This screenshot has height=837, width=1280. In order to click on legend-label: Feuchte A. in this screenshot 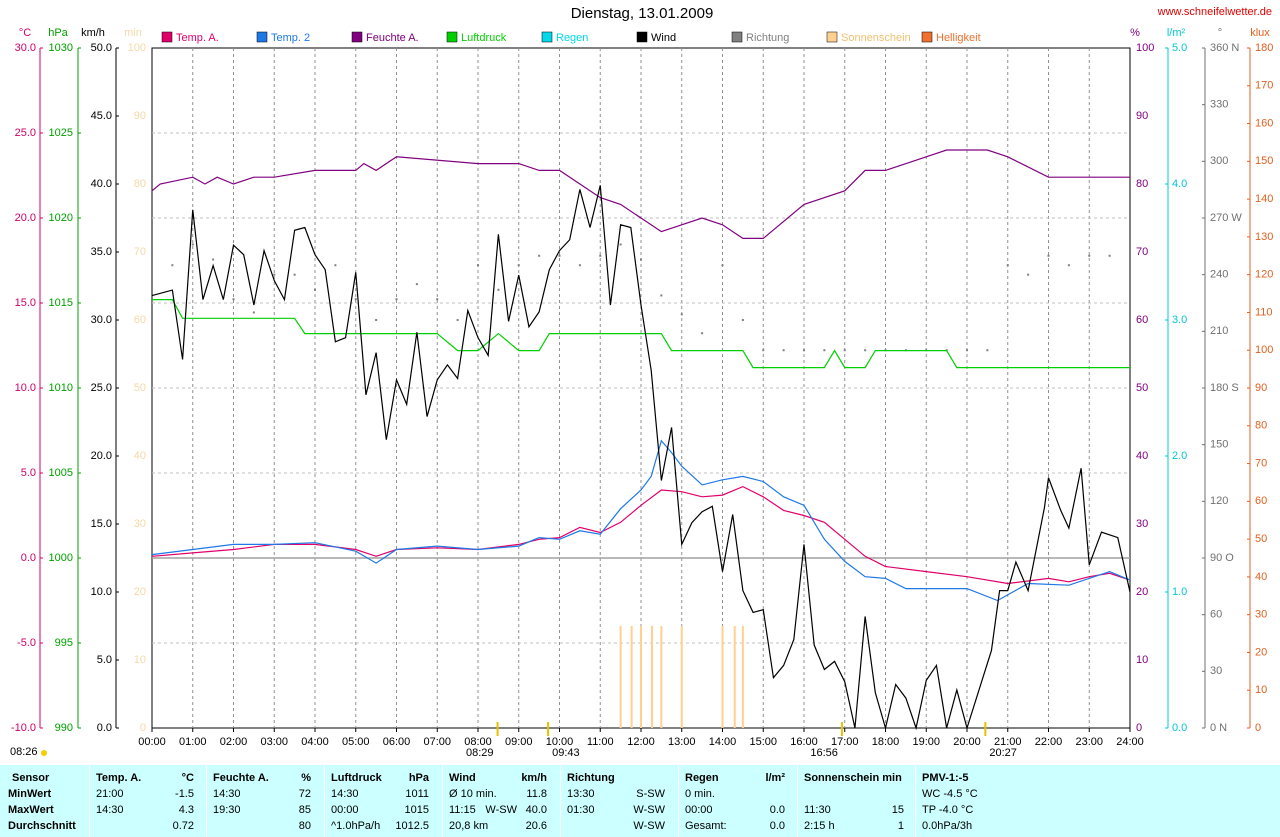, I will do `click(392, 38)`.